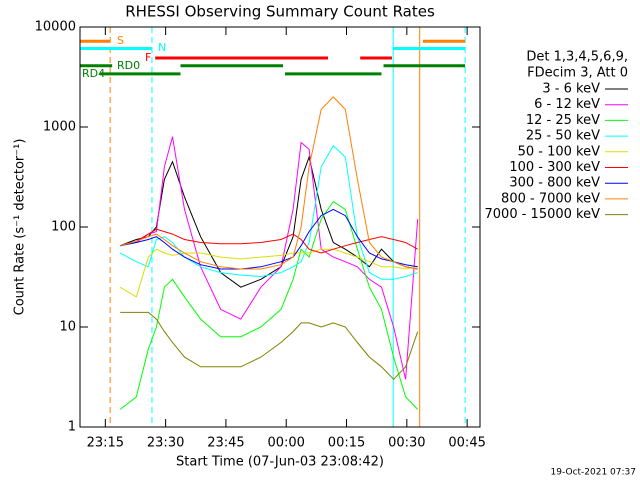 The width and height of the screenshot is (640, 480). Describe the element at coordinates (466, 443) in the screenshot. I see `x-tick-label: 00:45` at that location.